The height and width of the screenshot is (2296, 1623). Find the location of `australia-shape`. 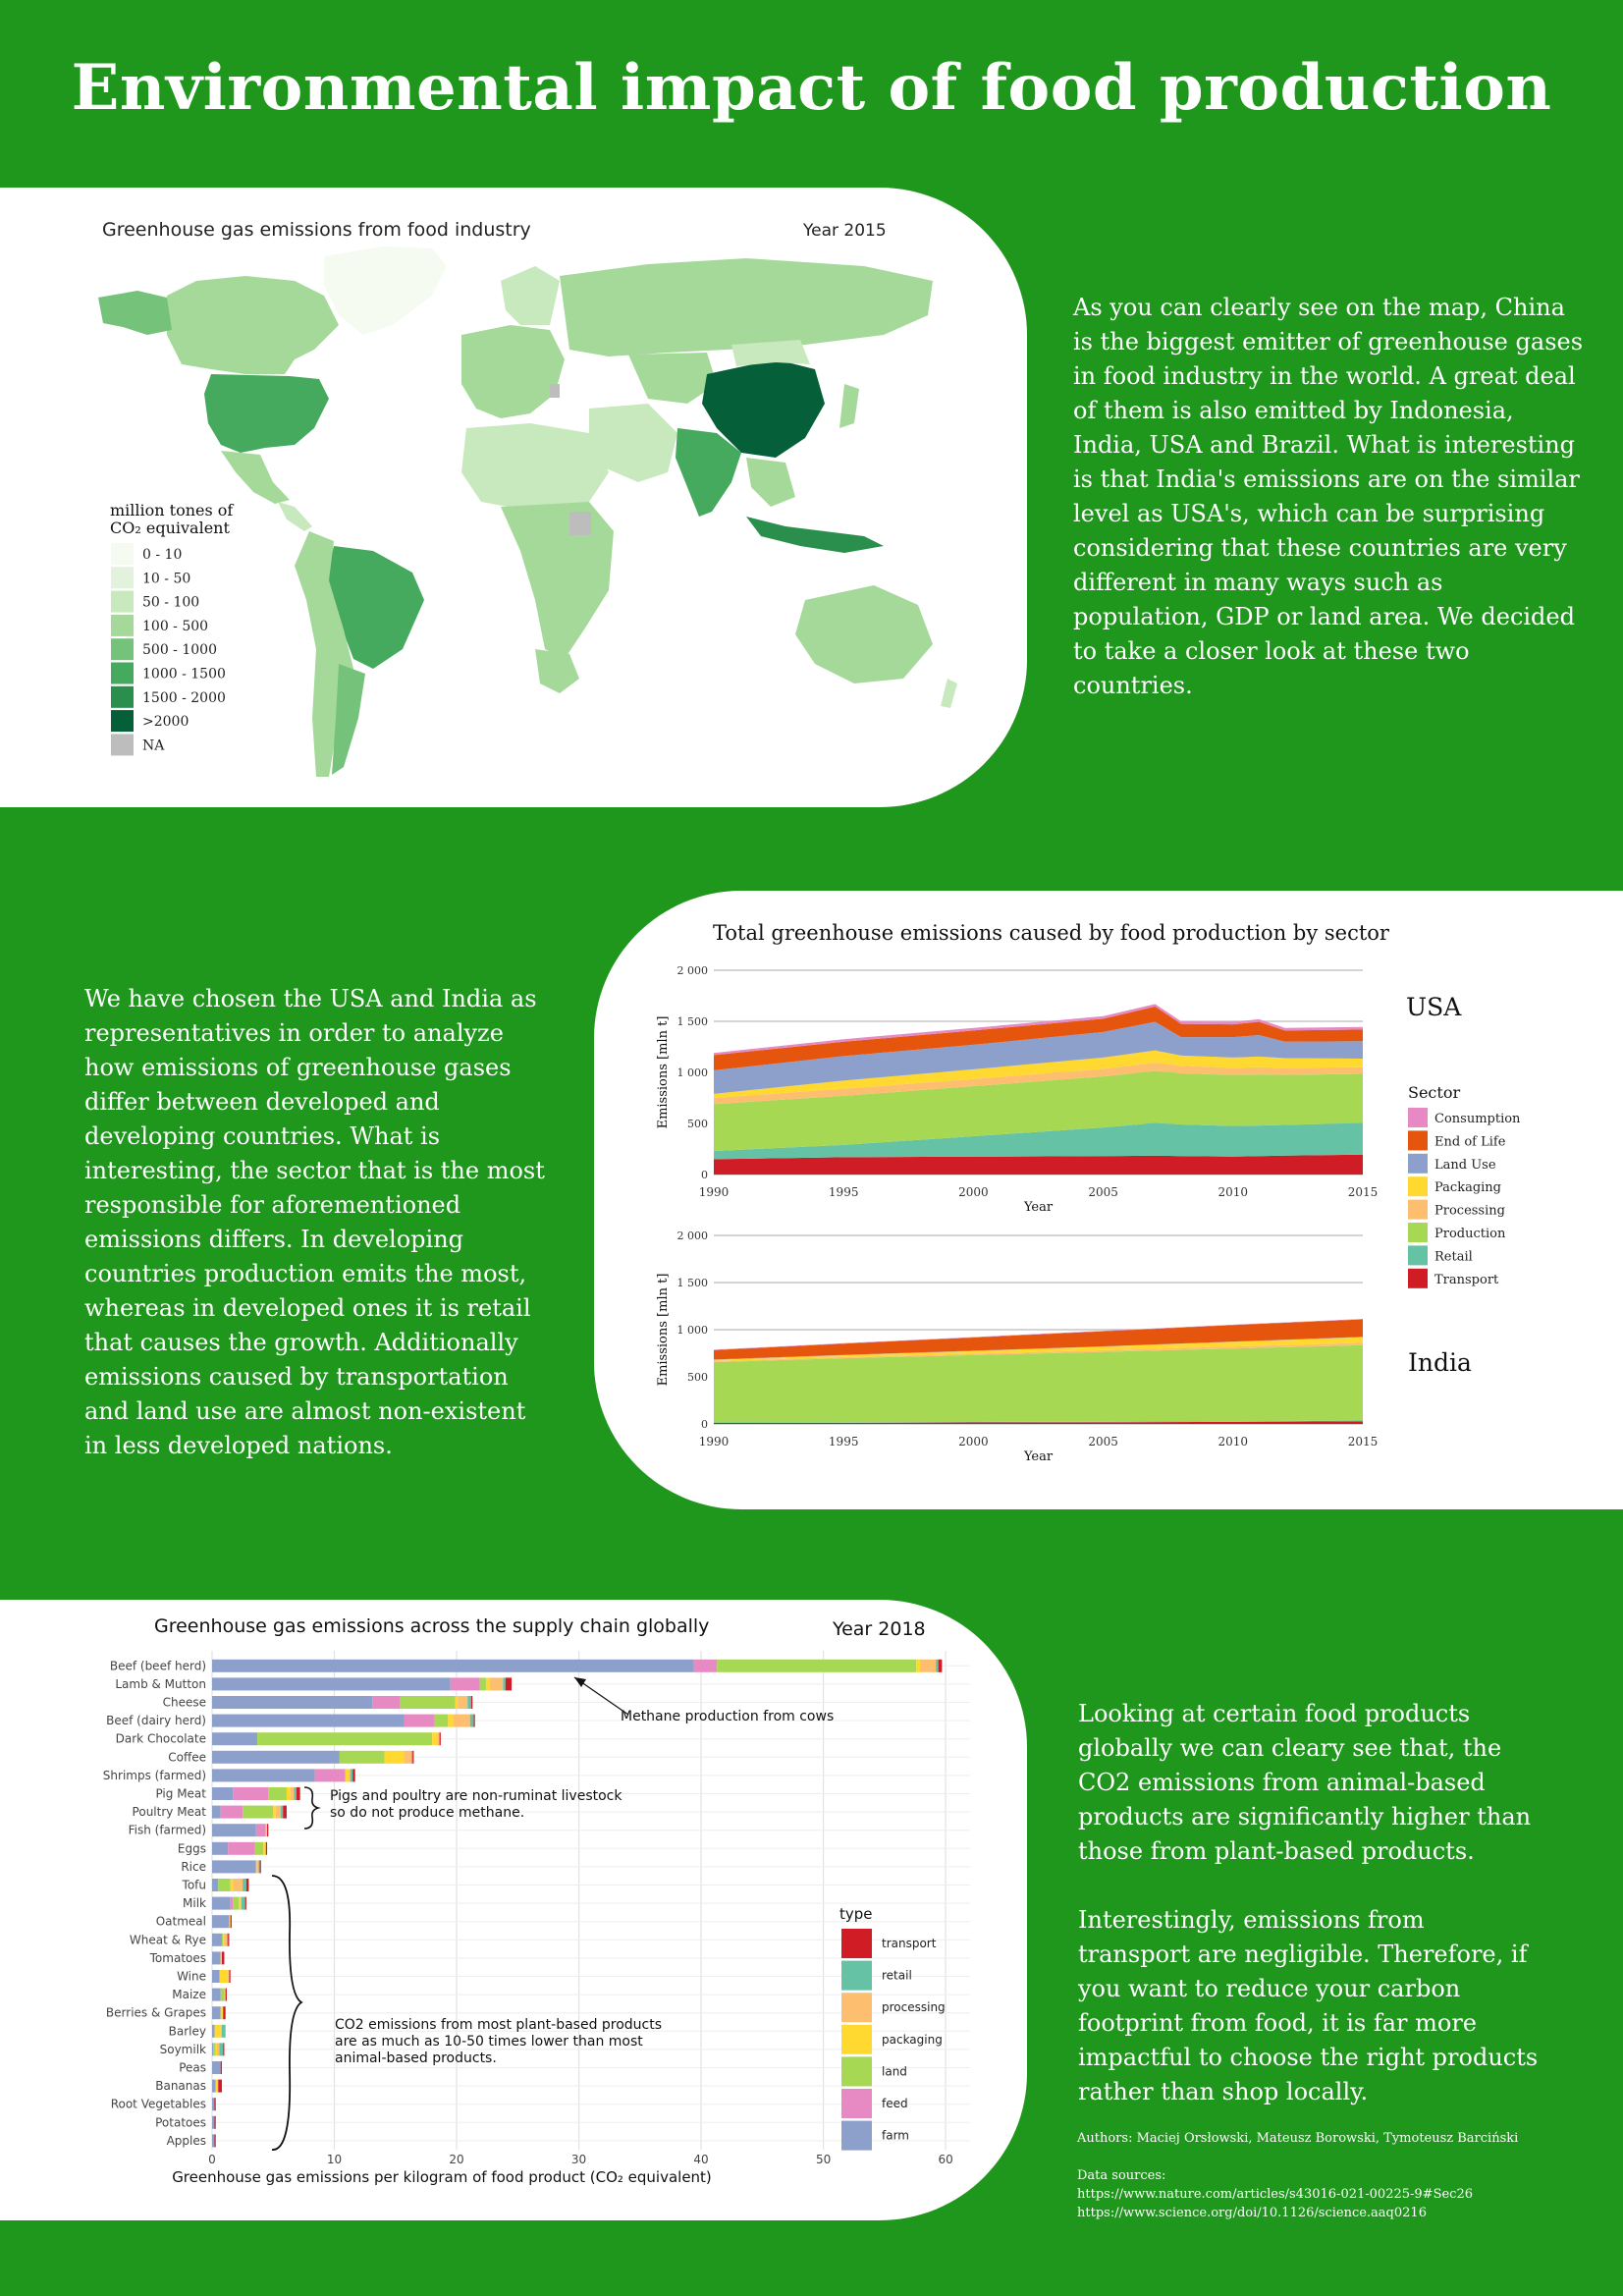

australia-shape is located at coordinates (864, 634).